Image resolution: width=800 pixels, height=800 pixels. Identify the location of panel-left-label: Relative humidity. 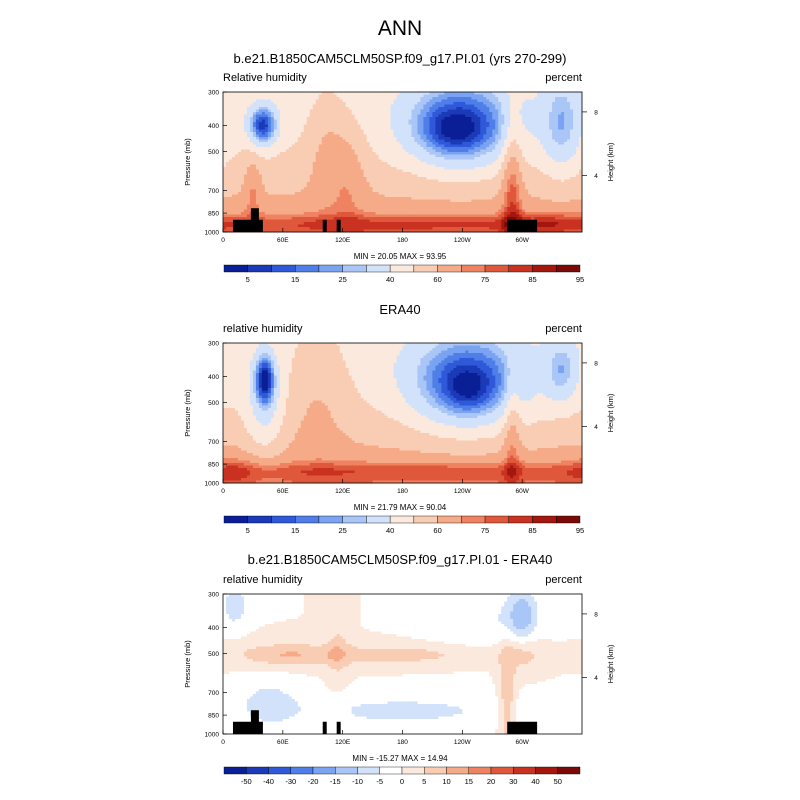
(265, 78).